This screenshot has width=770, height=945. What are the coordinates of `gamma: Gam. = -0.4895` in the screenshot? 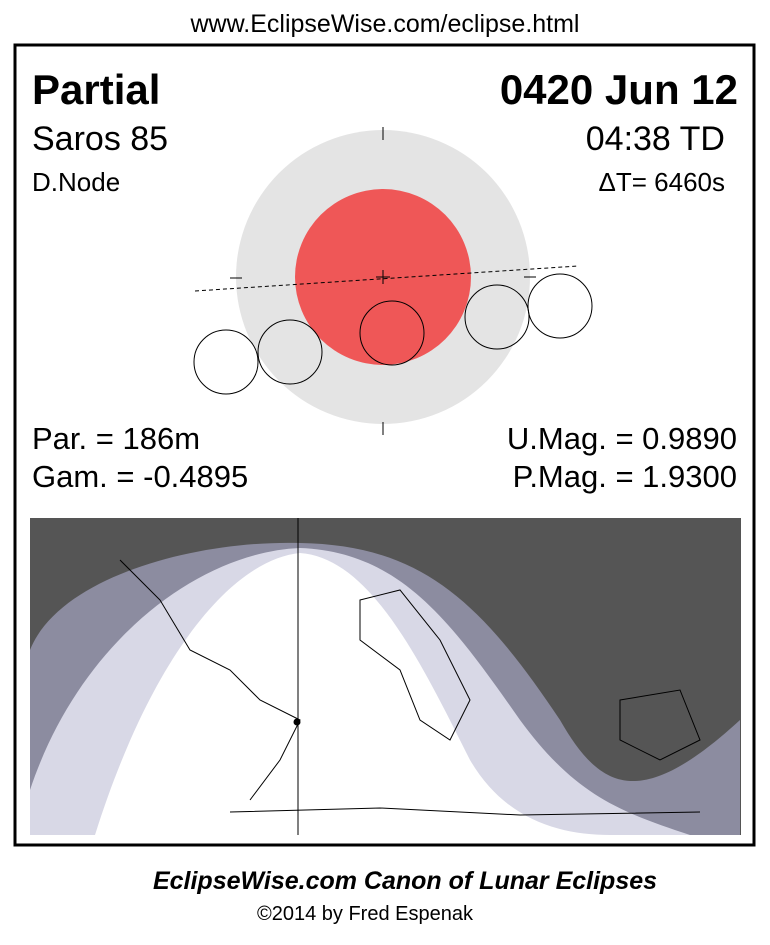 It's located at (140, 476).